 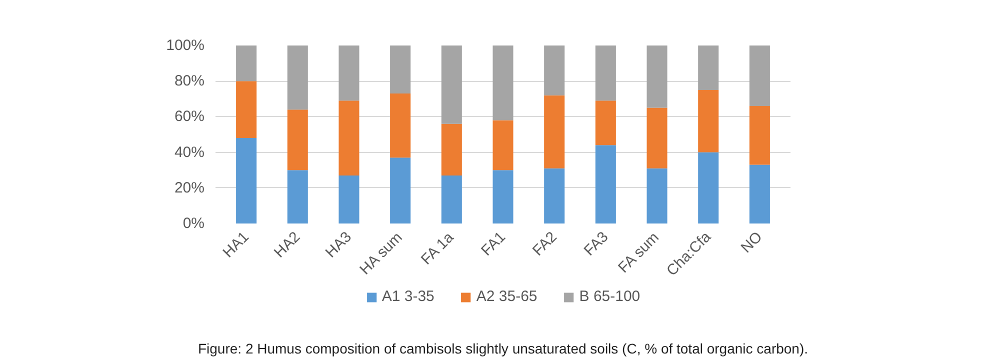 I want to click on x-tick-label: FA1, so click(x=494, y=244).